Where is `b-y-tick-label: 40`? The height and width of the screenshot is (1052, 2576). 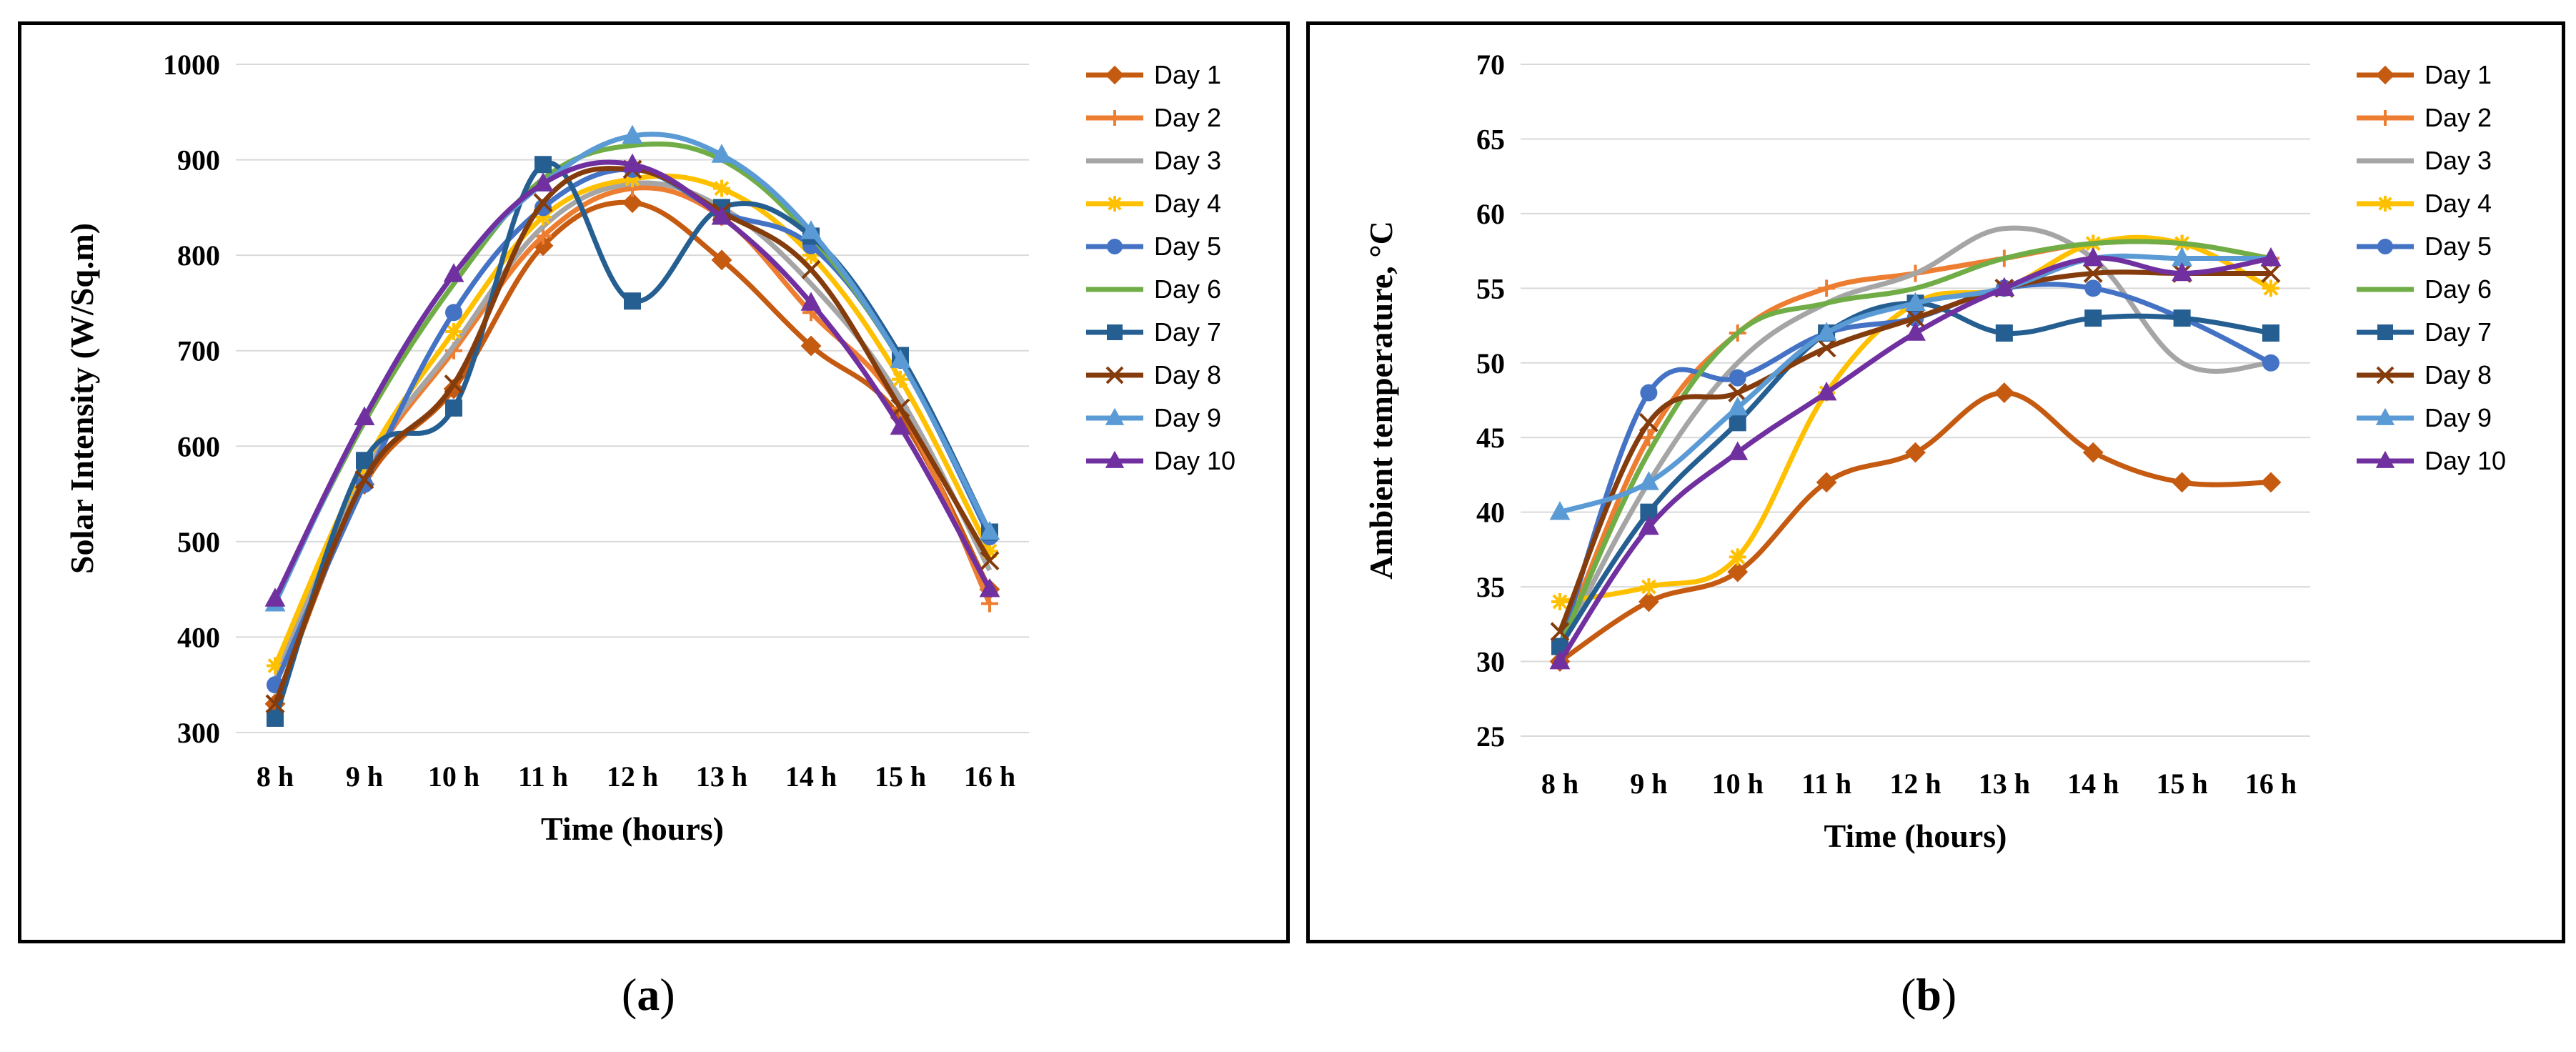 b-y-tick-label: 40 is located at coordinates (1490, 513).